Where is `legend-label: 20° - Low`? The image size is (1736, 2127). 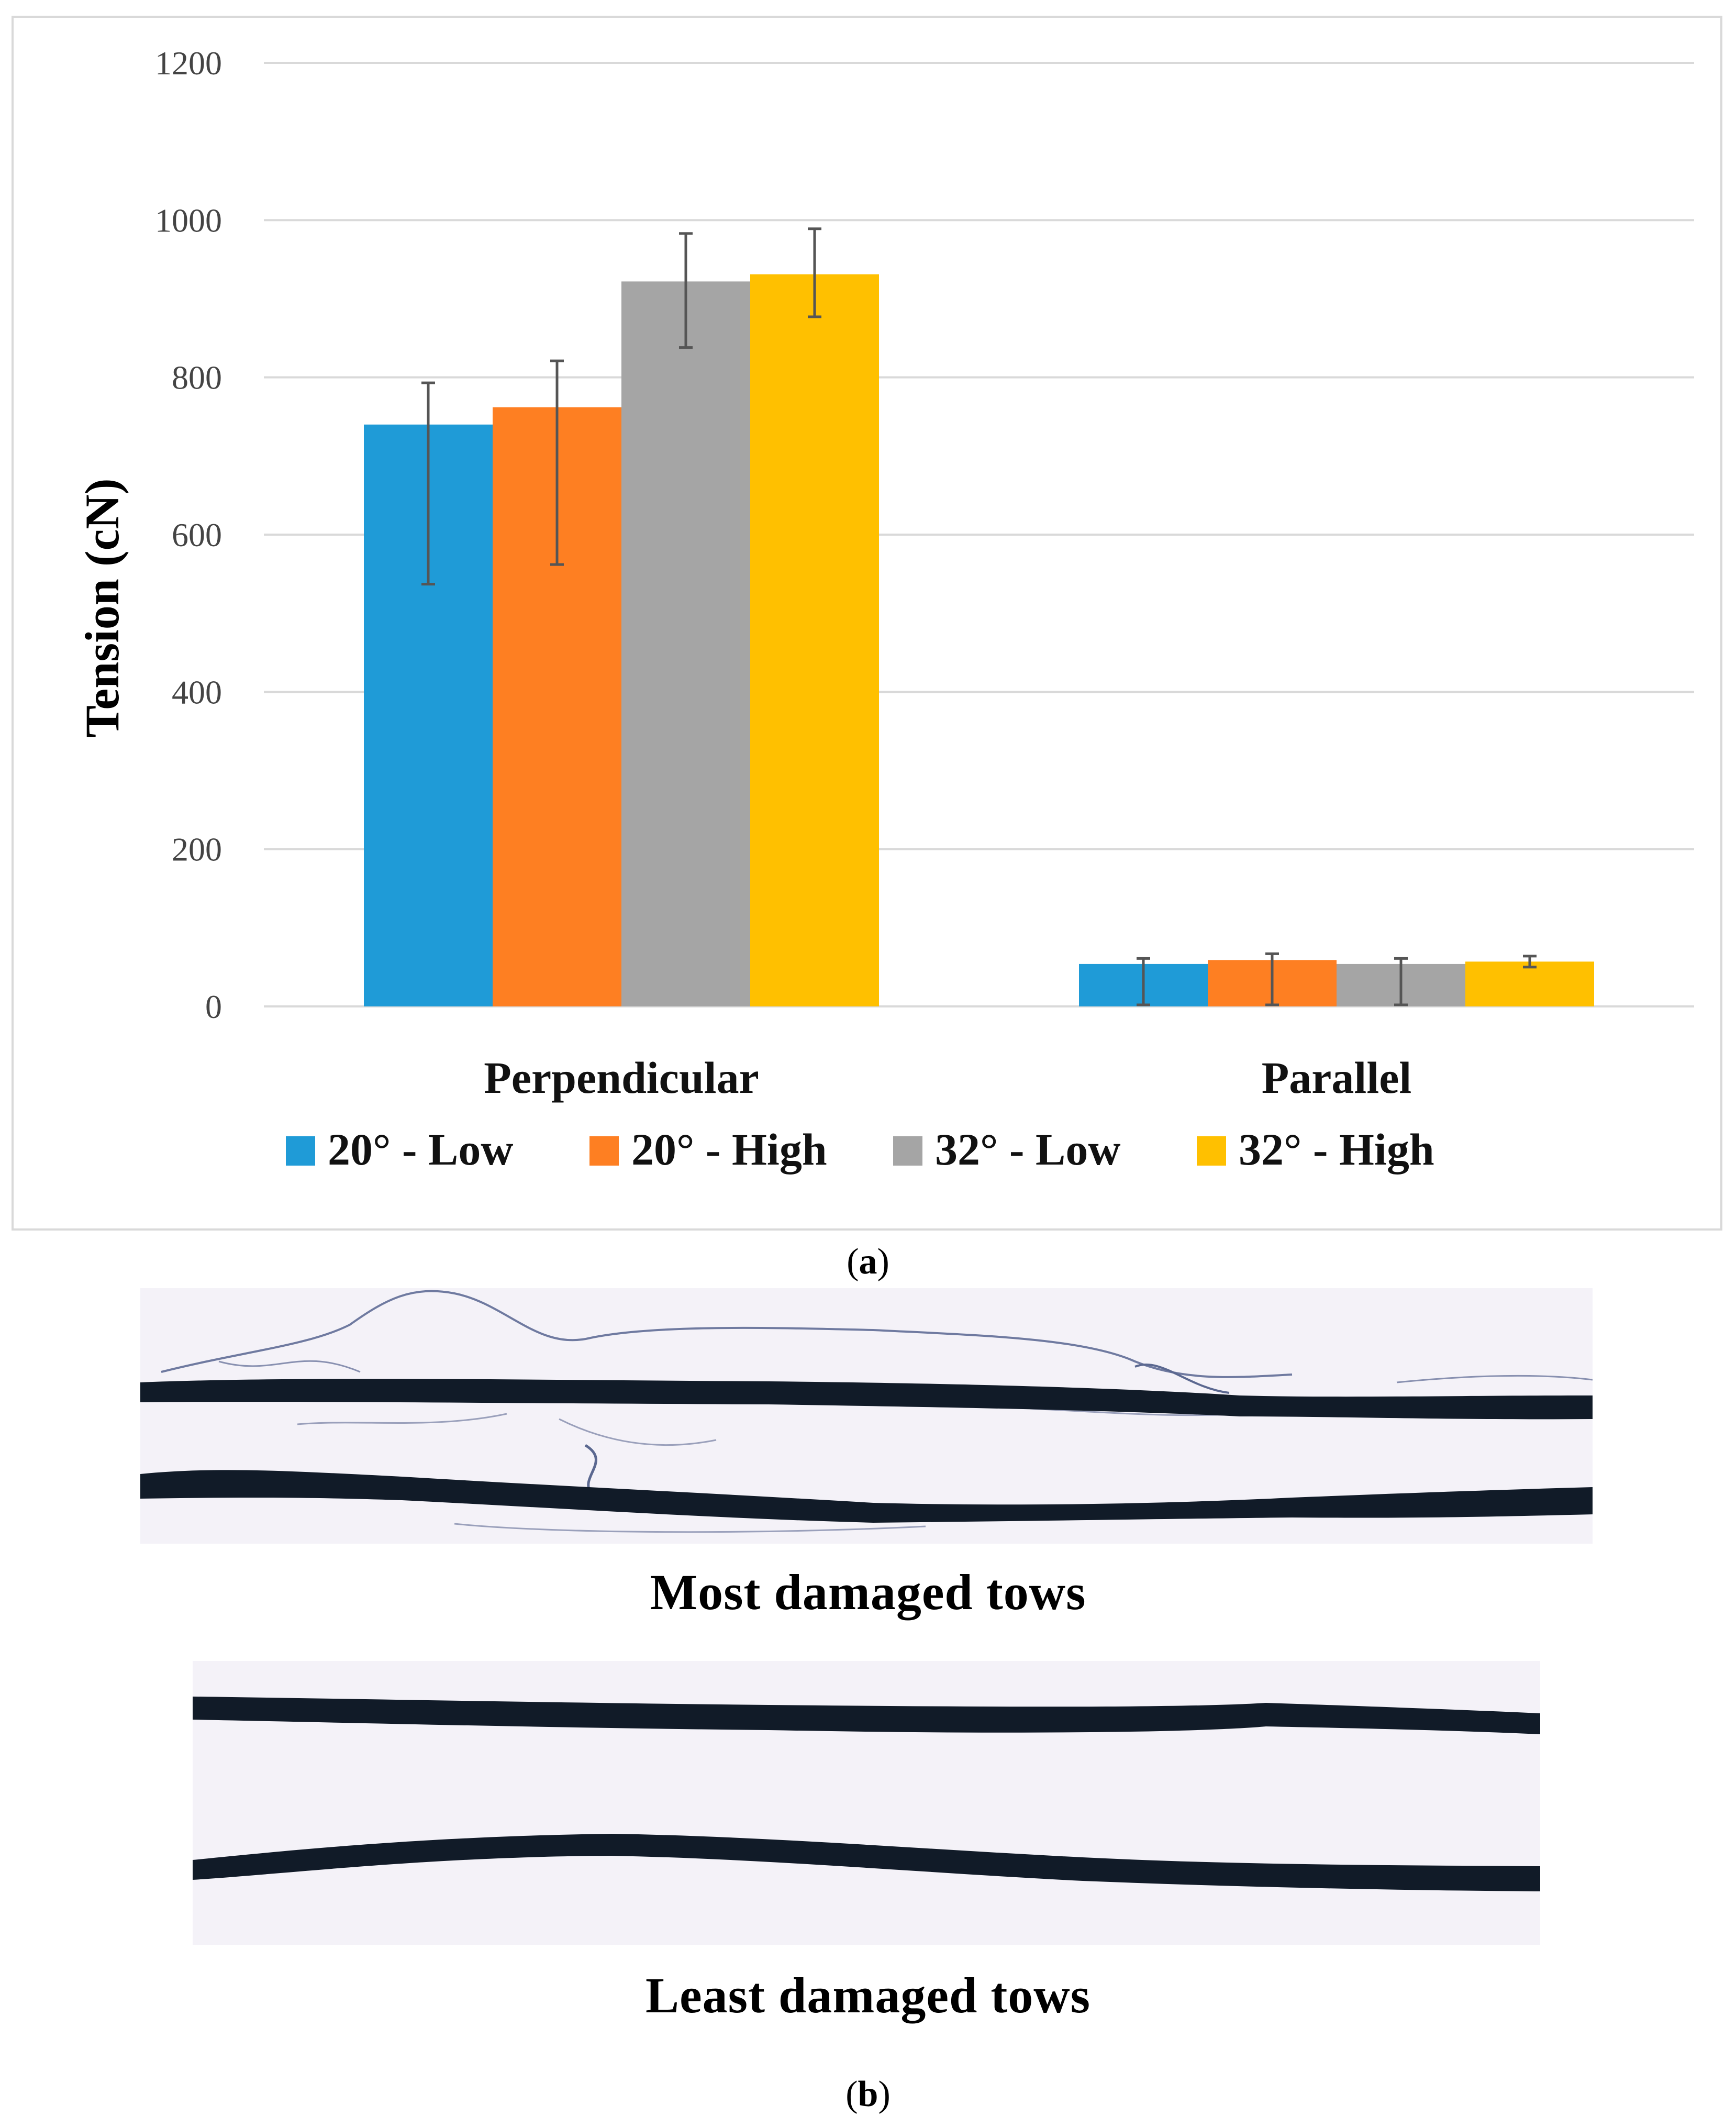
legend-label: 20° - Low is located at coordinates (421, 1149).